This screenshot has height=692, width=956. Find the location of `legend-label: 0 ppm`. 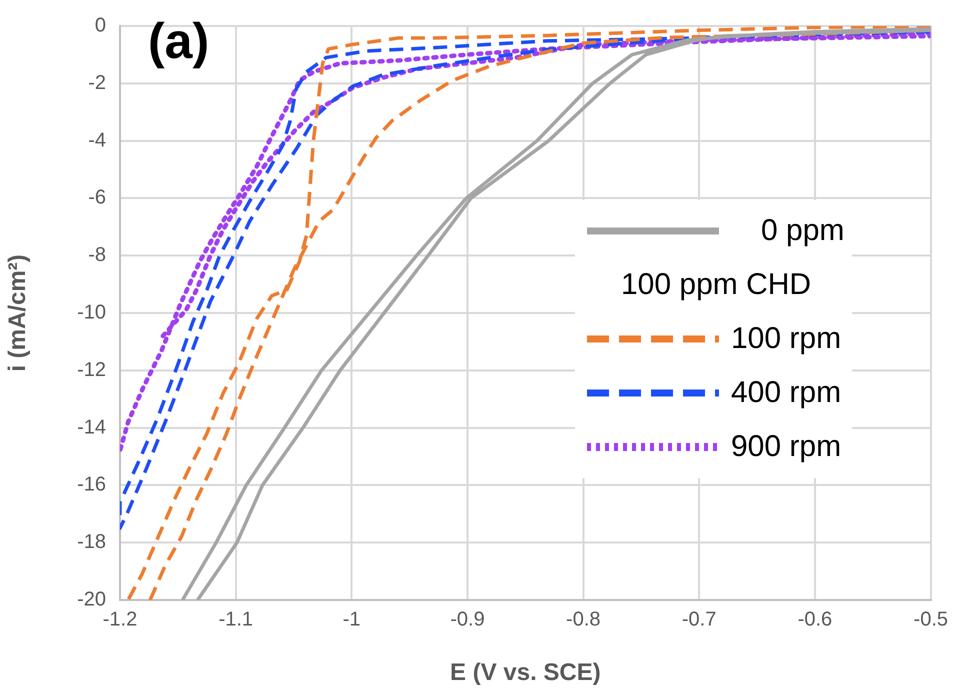

legend-label: 0 ppm is located at coordinates (802, 231).